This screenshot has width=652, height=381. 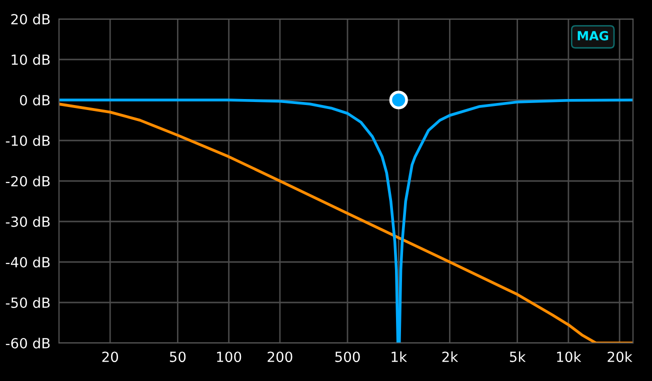 What do you see at coordinates (35, 100) in the screenshot?
I see `y-tick-label: 0 dB` at bounding box center [35, 100].